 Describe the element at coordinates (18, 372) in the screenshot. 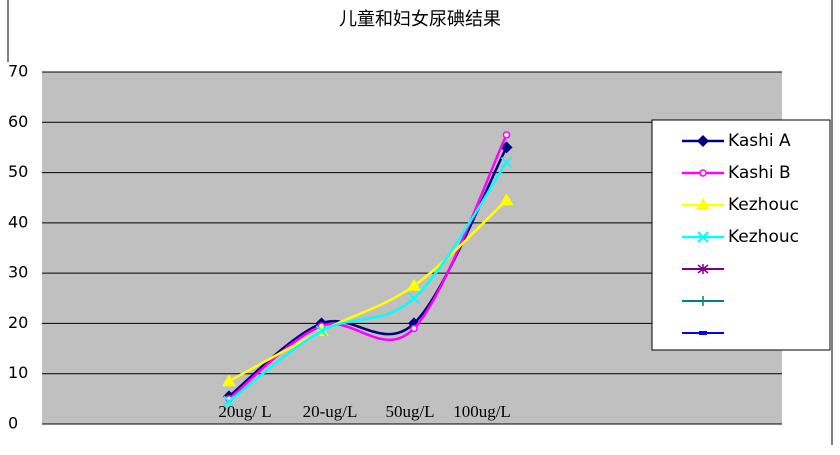

I see `y-tick-label: 10` at that location.